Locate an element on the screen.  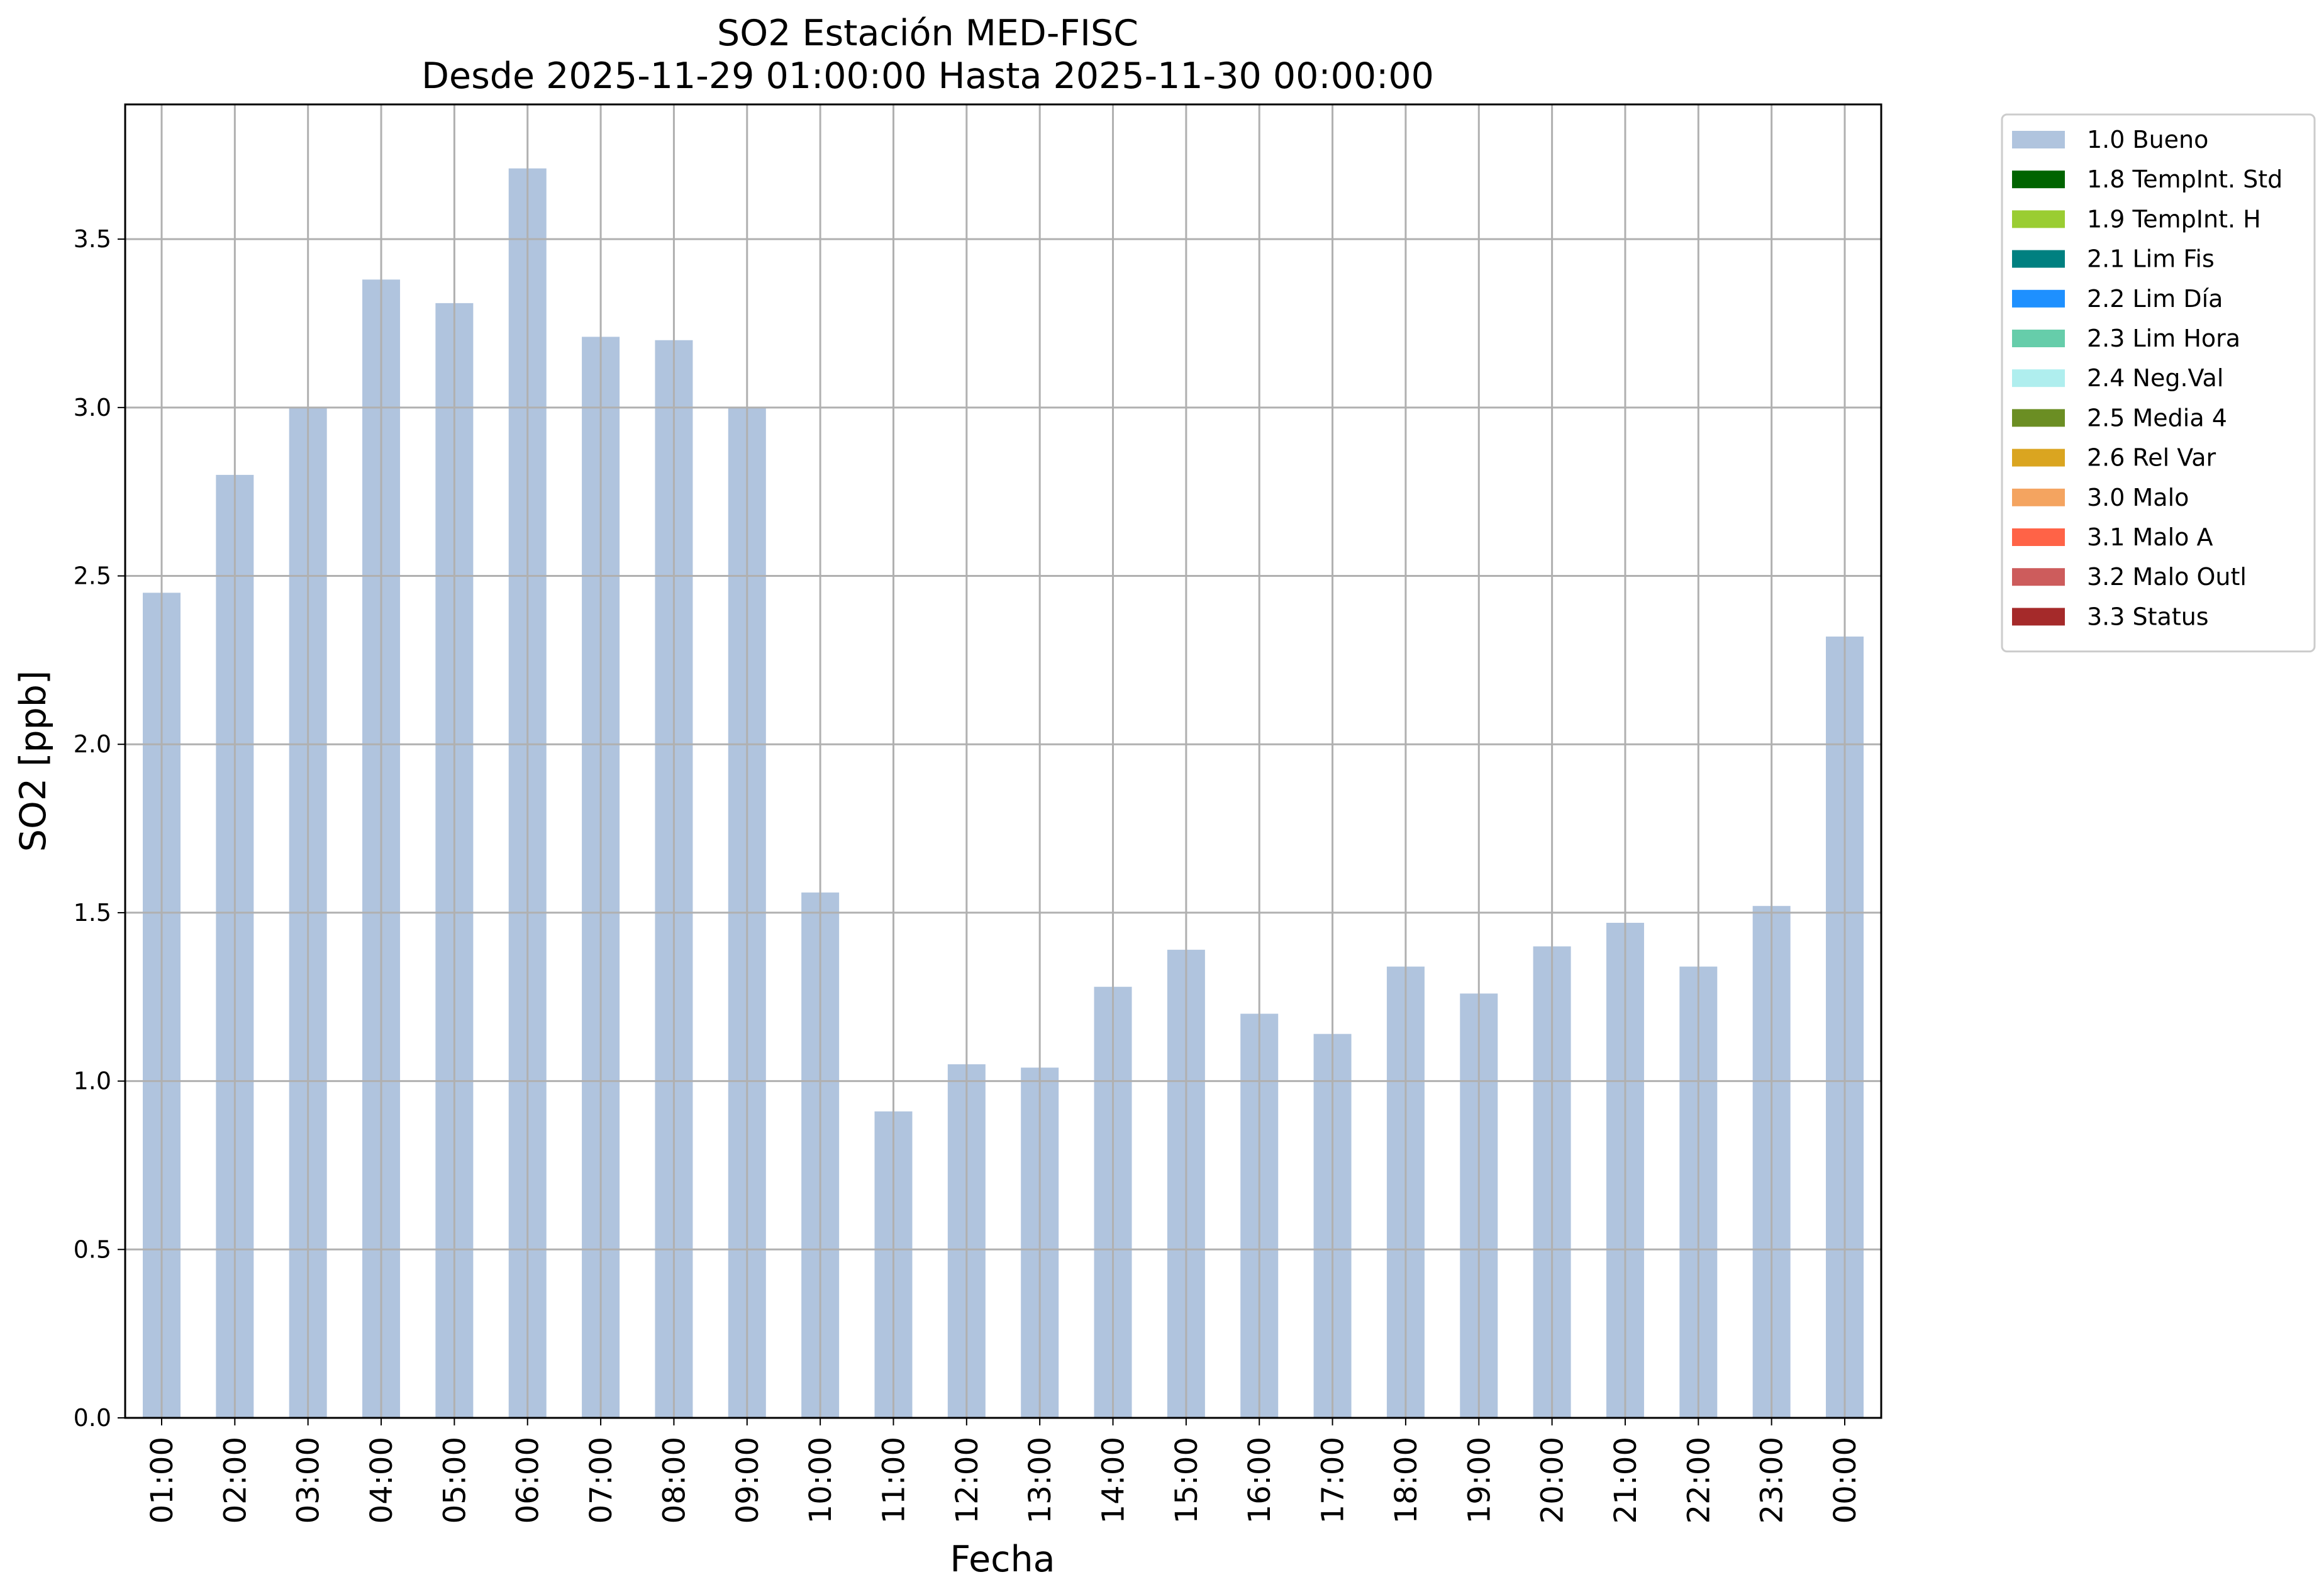
x-axis-label: Fecha is located at coordinates (1002, 1559).